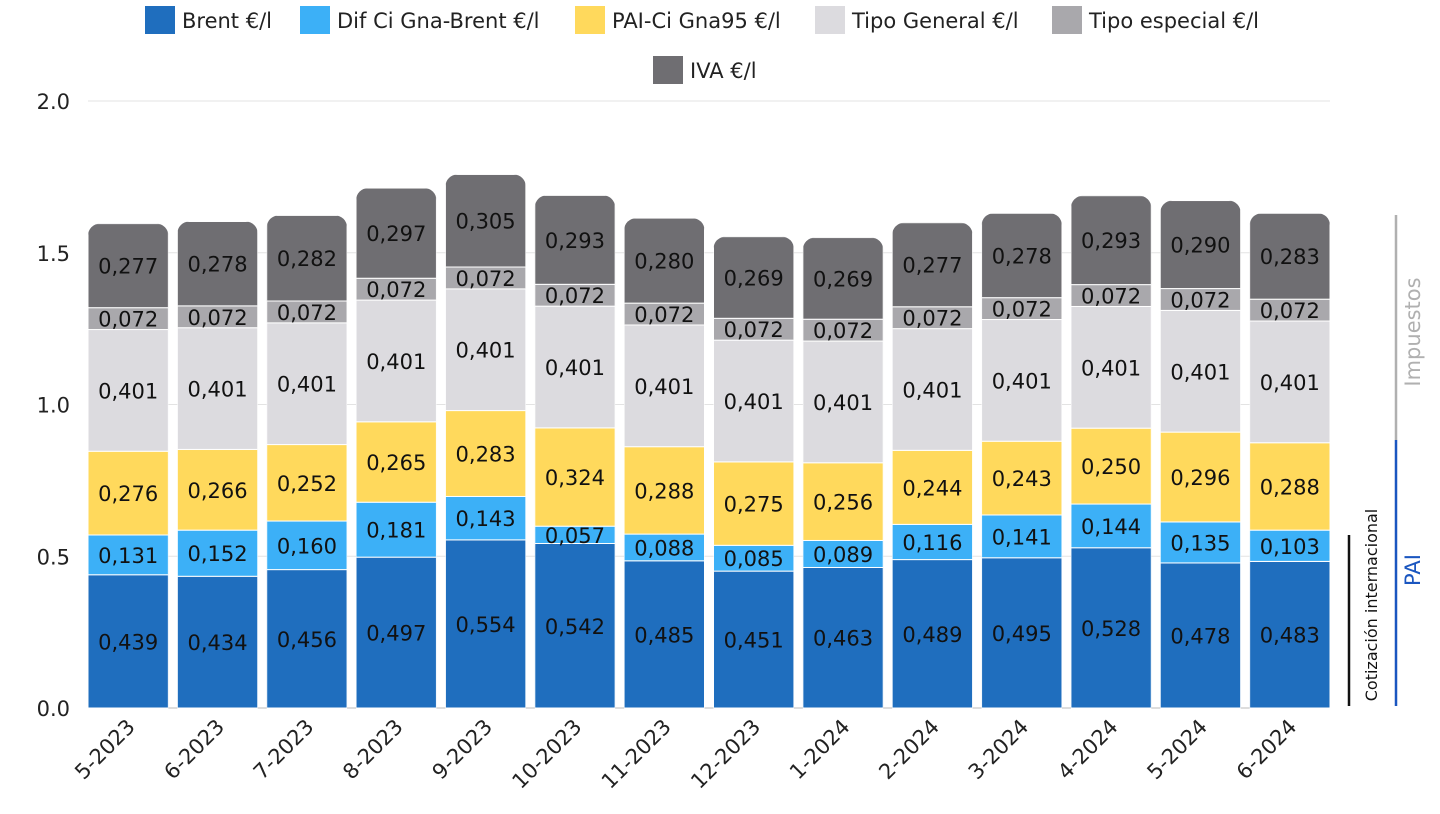 This screenshot has width=1440, height=814. I want to click on bar-stack: 0,463 0,089 0,256 0,401 0,072 0,269, so click(843, 473).